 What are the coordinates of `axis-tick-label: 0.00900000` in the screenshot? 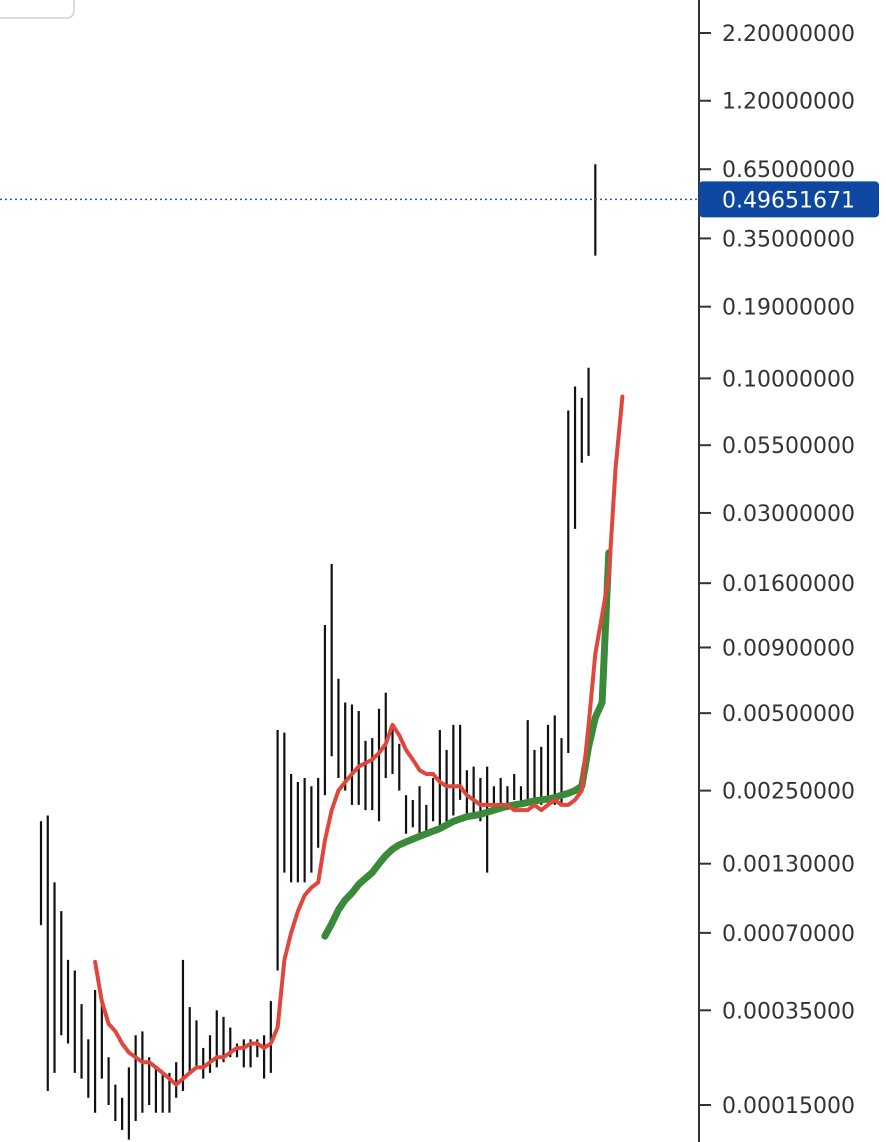 It's located at (788, 648).